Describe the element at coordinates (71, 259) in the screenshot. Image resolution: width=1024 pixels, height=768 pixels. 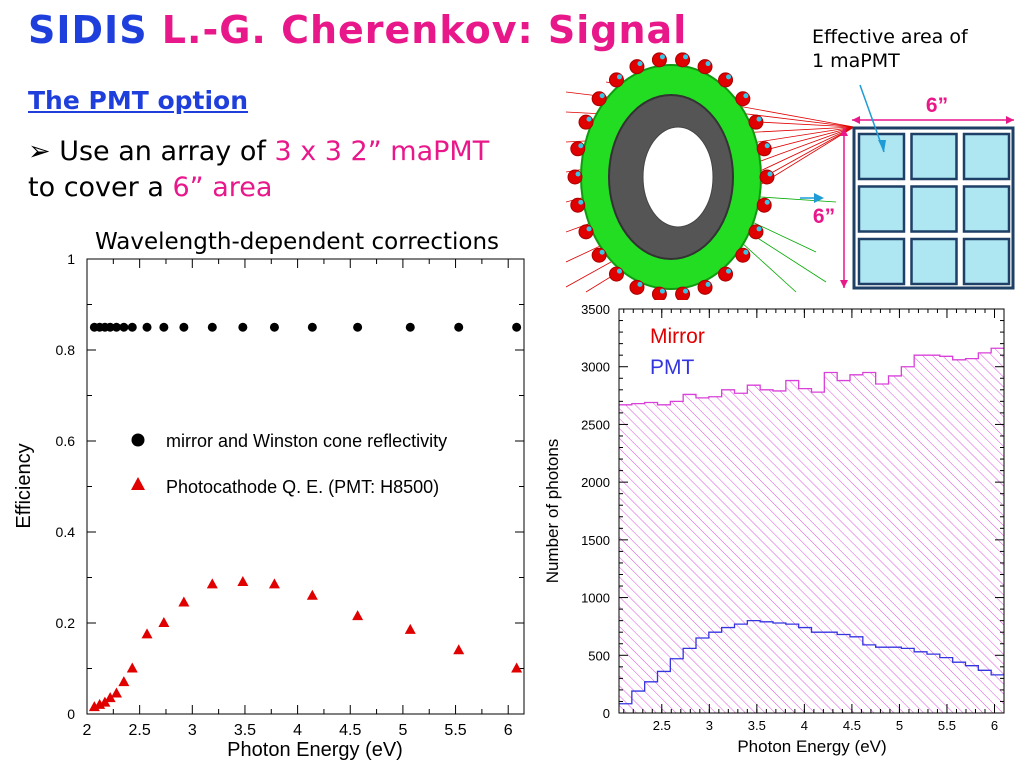
I see `efficiency-y-tick-label: 1` at that location.